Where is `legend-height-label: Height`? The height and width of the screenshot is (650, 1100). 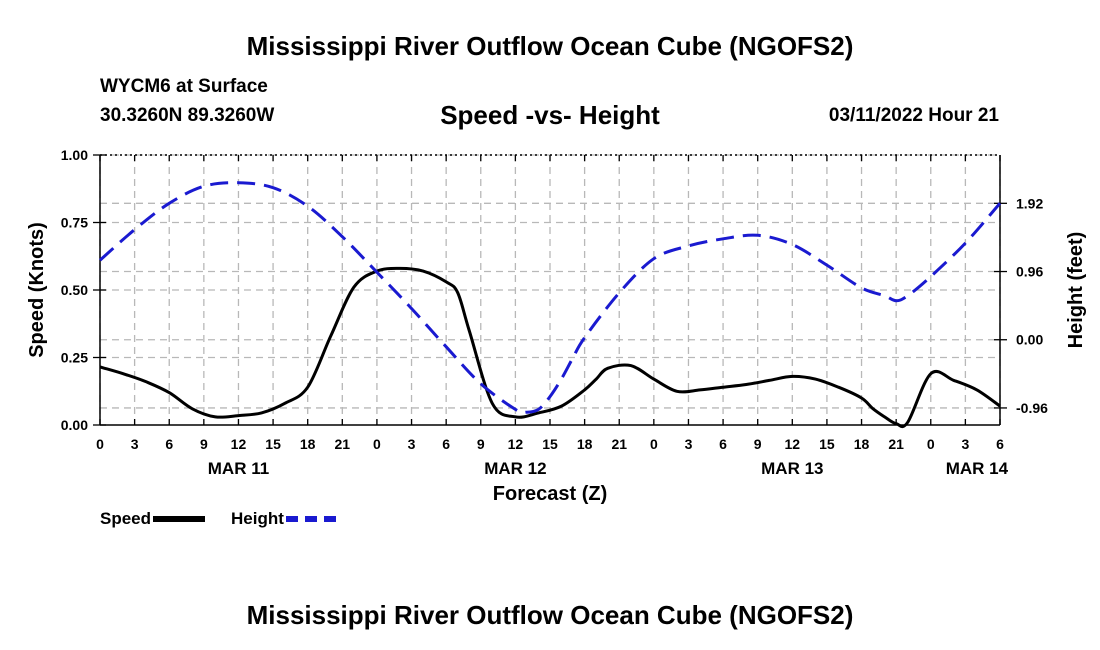
legend-height-label: Height is located at coordinates (257, 518).